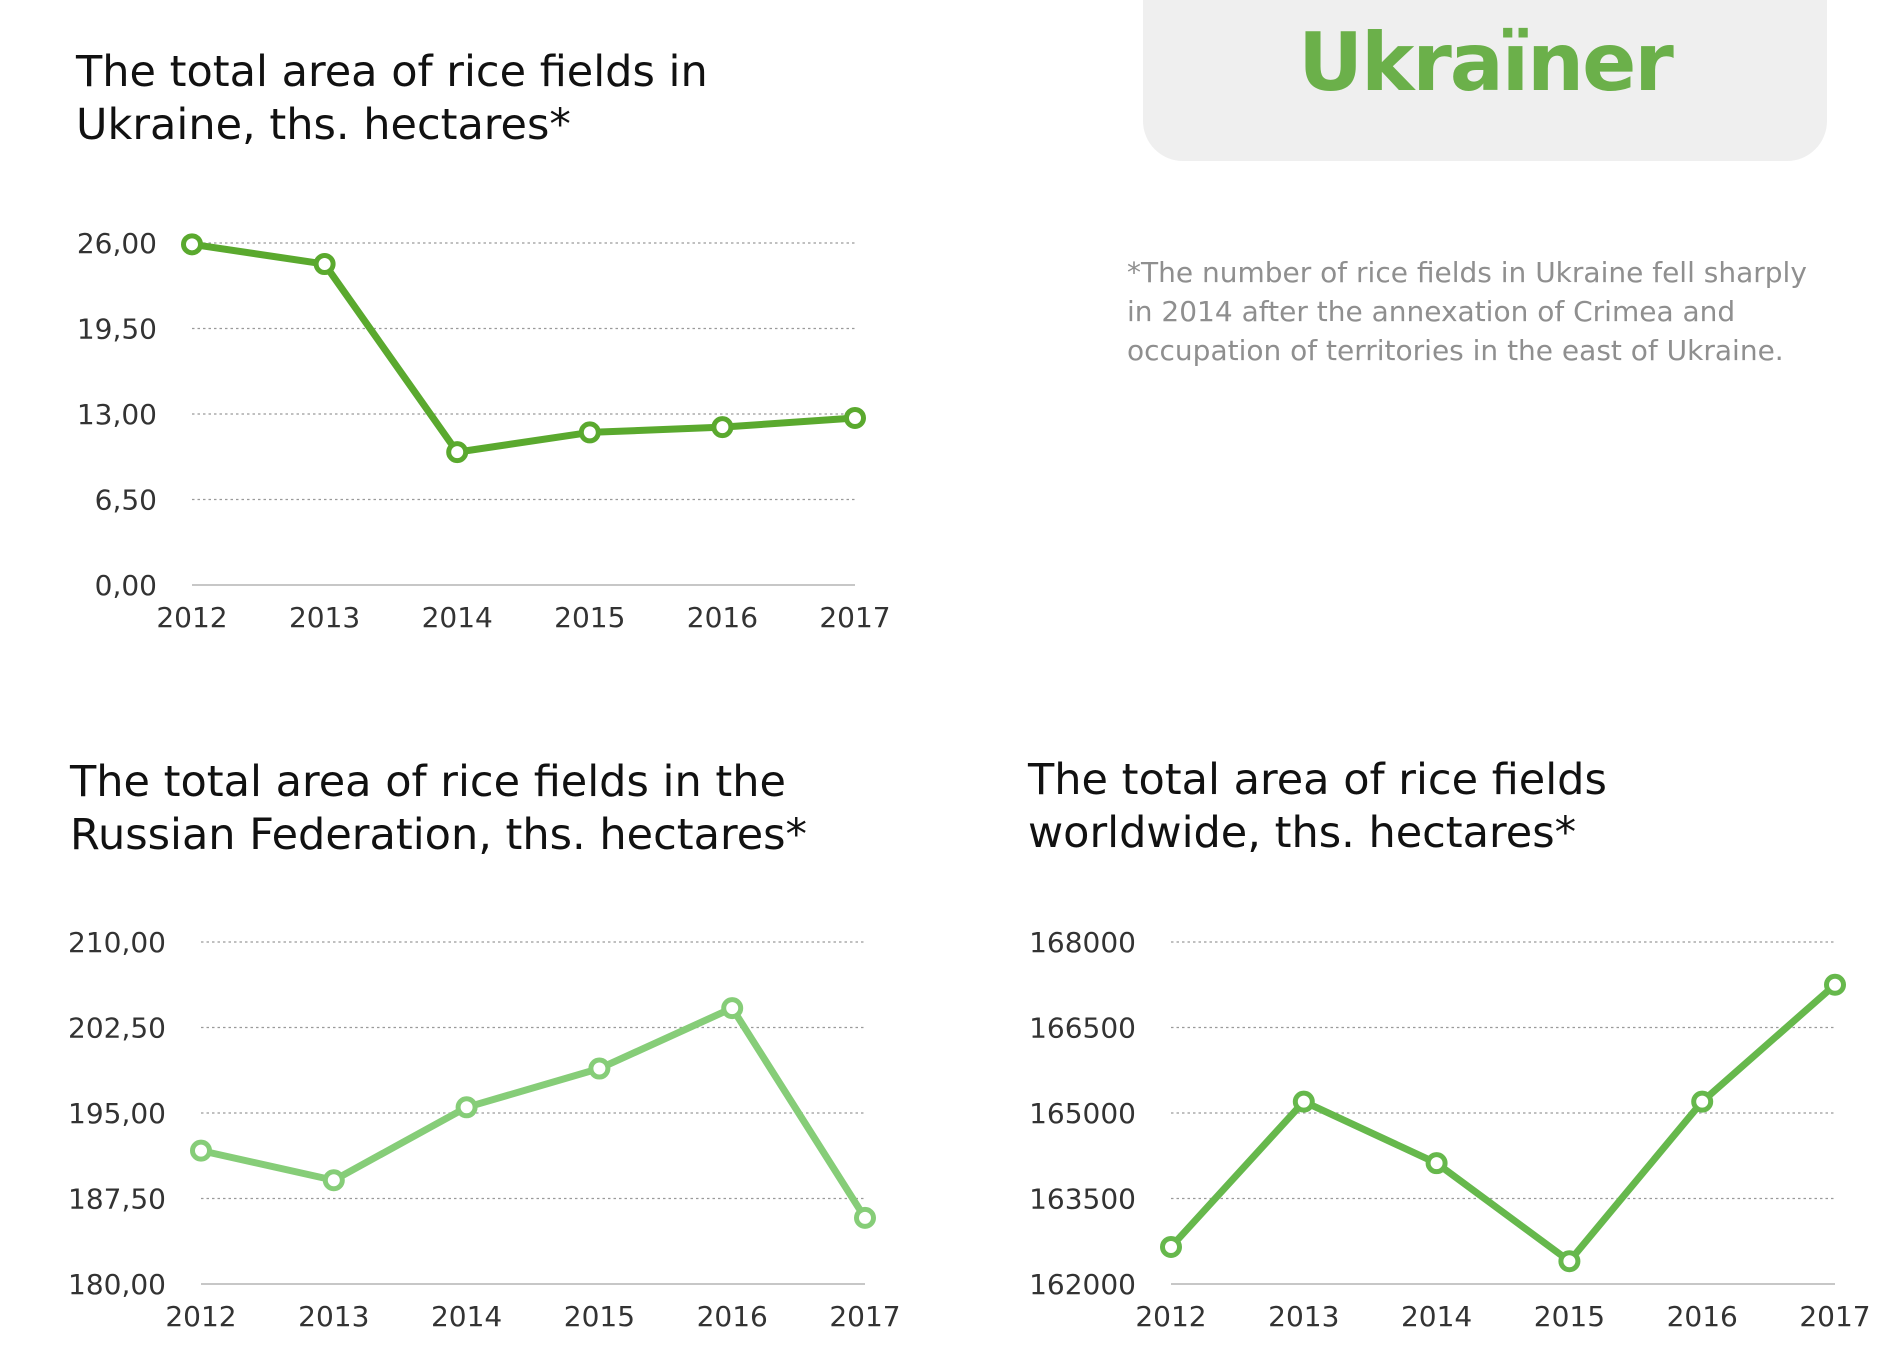  What do you see at coordinates (117, 1028) in the screenshot?
I see `y-tick-label: 202,50` at bounding box center [117, 1028].